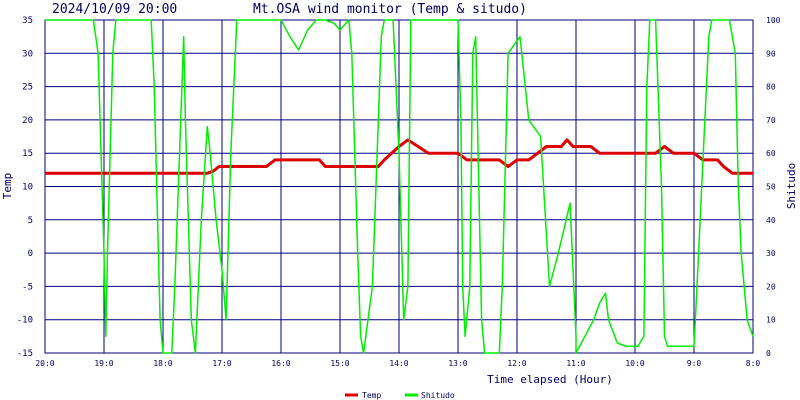 The height and width of the screenshot is (400, 800). Describe the element at coordinates (771, 320) in the screenshot. I see `y-right-tick-label: 10` at that location.